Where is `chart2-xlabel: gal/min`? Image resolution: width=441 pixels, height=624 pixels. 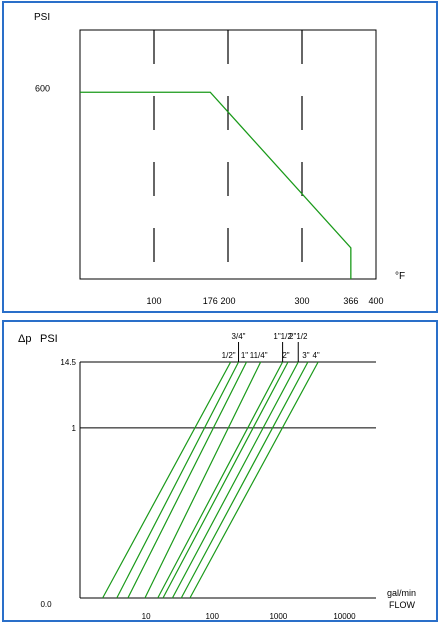
chart2-xlabel: gal/min is located at coordinates (401, 593).